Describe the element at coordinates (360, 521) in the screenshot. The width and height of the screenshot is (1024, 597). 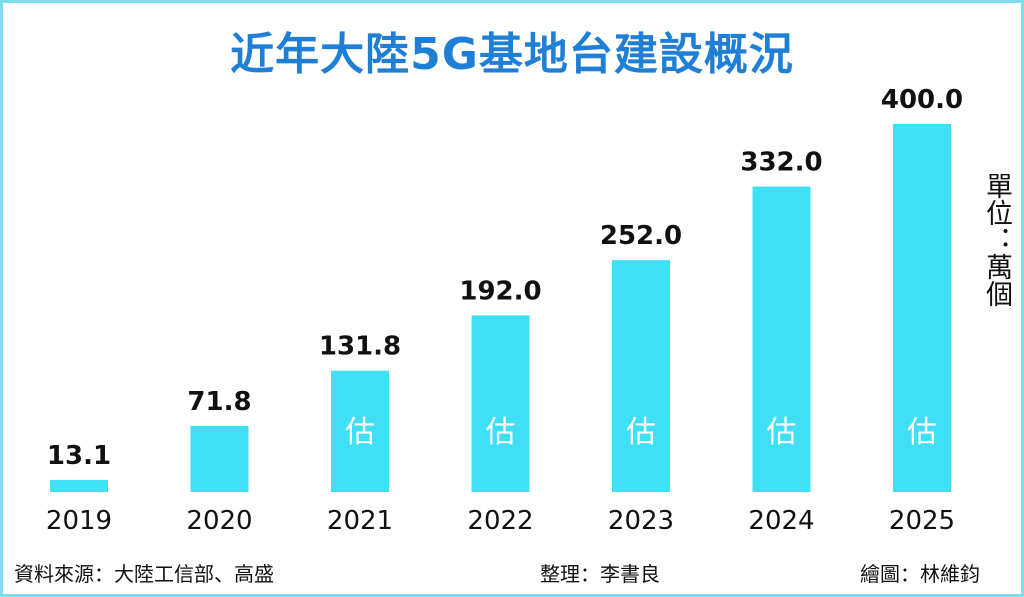
I see `tick-label-2021: 2021` at that location.